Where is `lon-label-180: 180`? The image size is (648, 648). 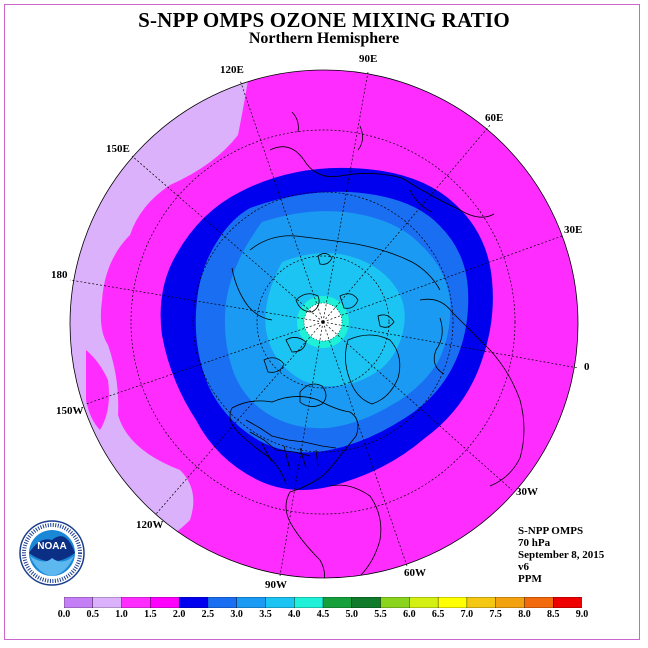
lon-label-180: 180 is located at coordinates (59, 275).